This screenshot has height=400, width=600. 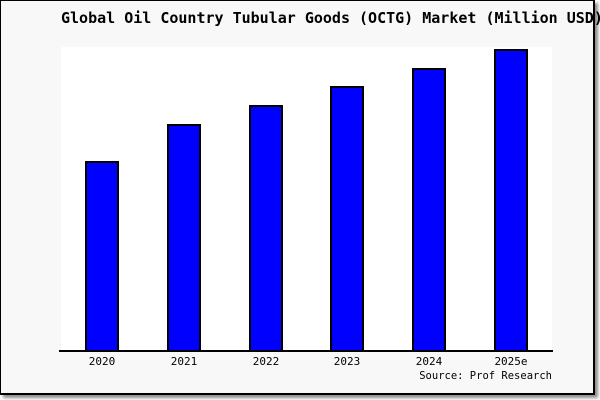 What do you see at coordinates (306, 351) in the screenshot?
I see `x-axis-line` at bounding box center [306, 351].